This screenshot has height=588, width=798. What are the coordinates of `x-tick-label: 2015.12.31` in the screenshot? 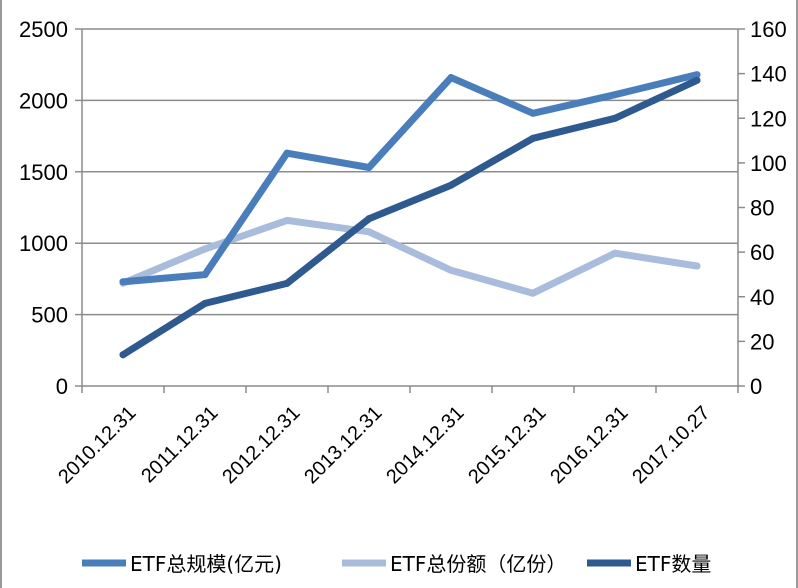 It's located at (507, 445).